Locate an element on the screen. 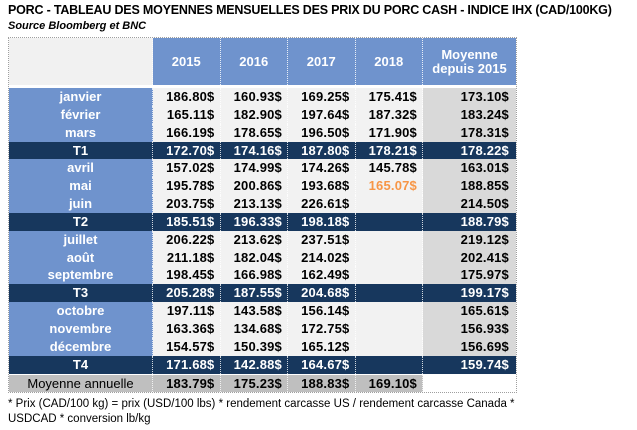 Image resolution: width=637 pixels, height=430 pixels. price-cell: 213.13$ is located at coordinates (254, 204).